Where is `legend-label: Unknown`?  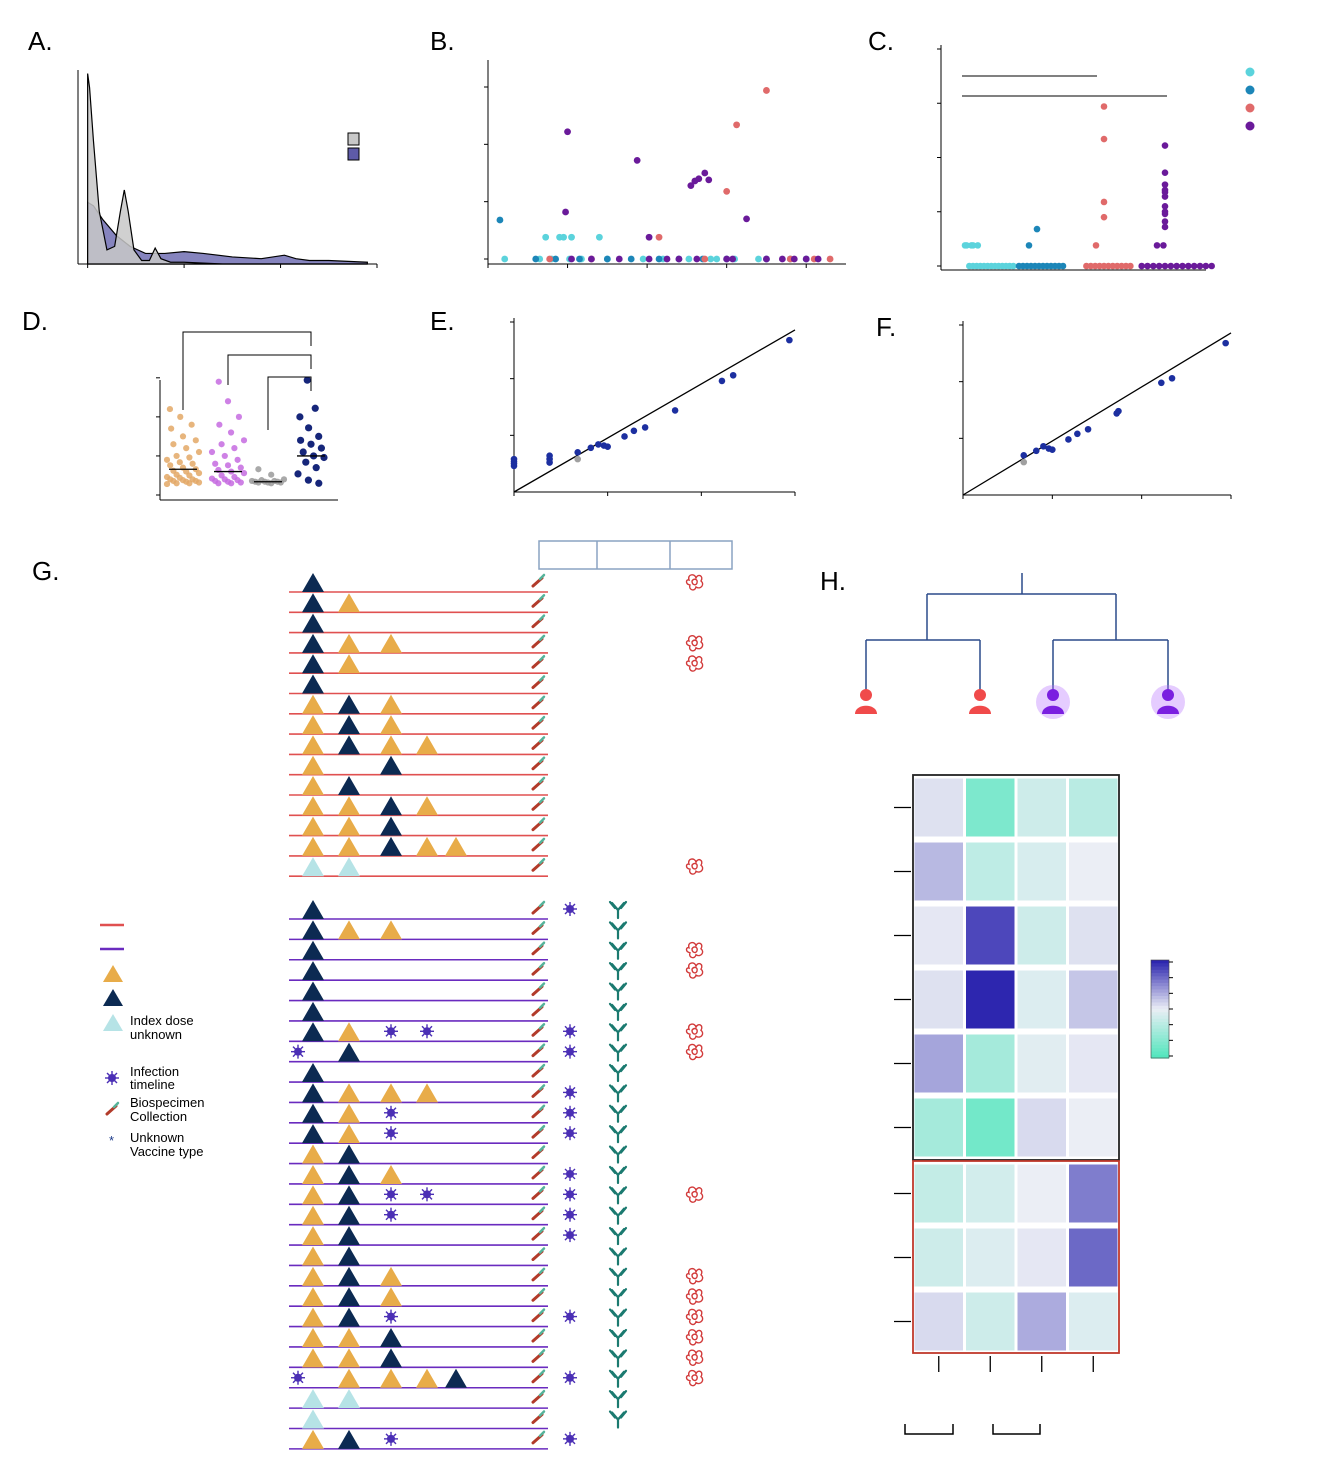 legend-label: Unknown is located at coordinates (157, 1137).